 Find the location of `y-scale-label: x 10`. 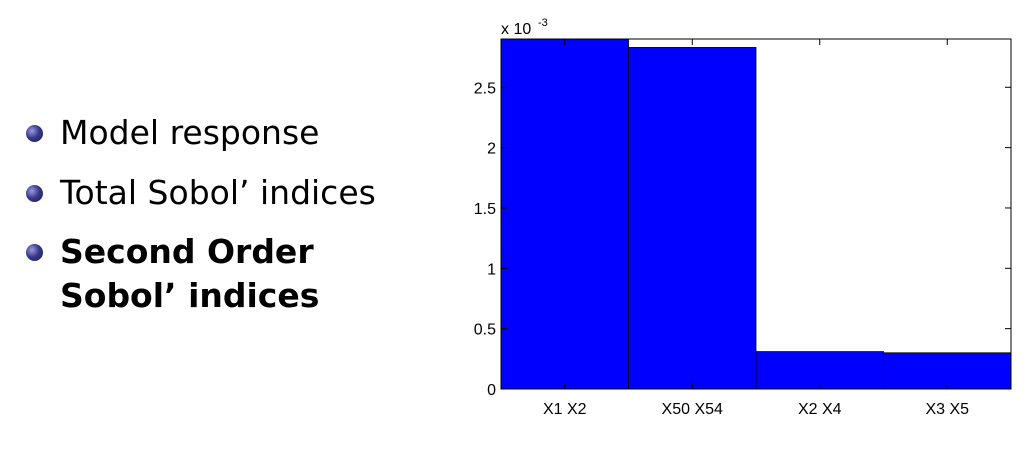

y-scale-label: x 10 is located at coordinates (516, 29).